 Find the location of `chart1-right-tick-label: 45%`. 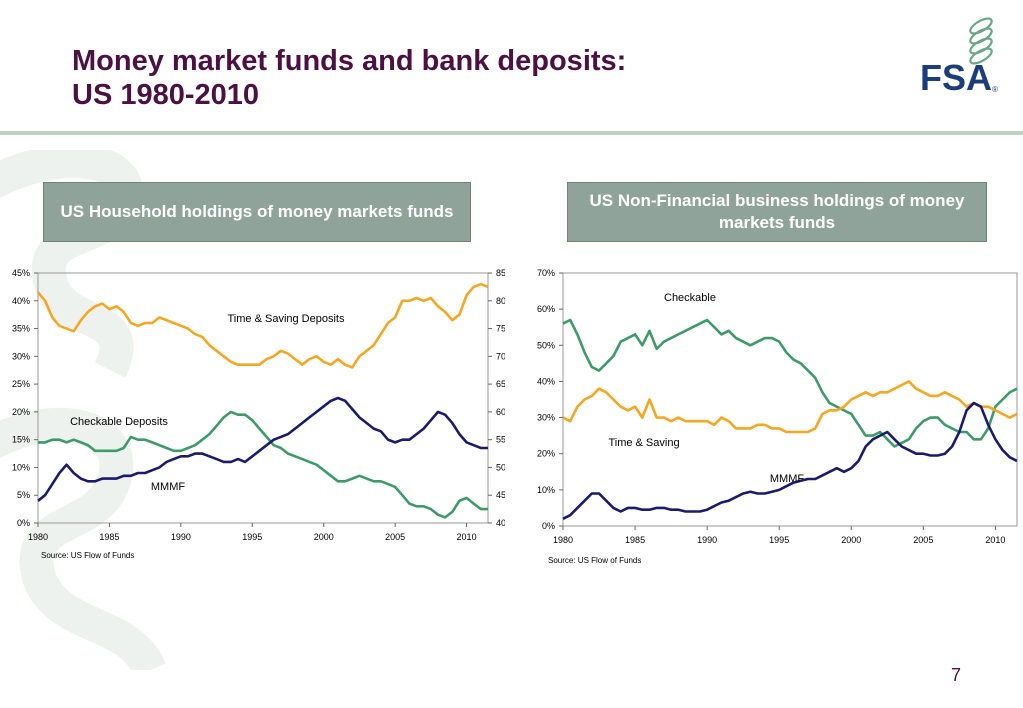

chart1-right-tick-label: 45% is located at coordinates (500, 495).